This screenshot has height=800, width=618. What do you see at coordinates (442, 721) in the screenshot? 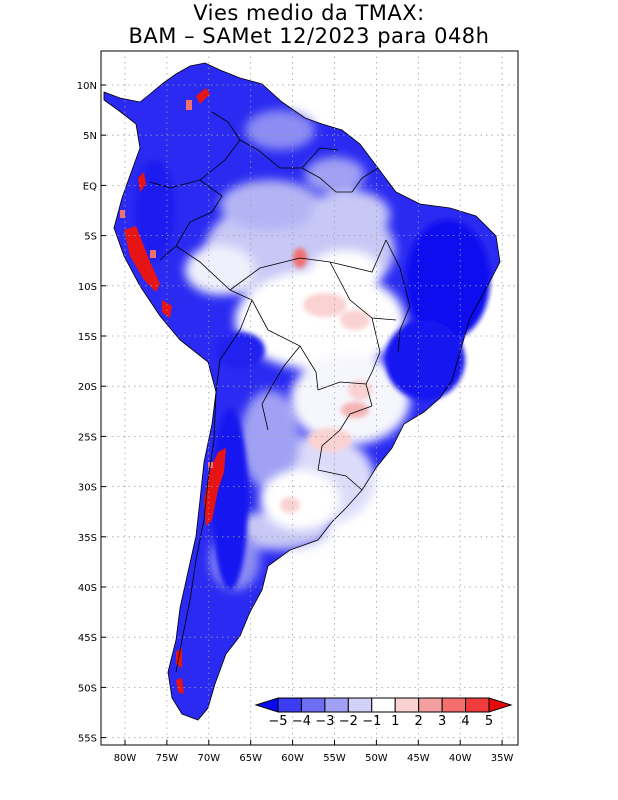
I see `colorbar-label: 3` at bounding box center [442, 721].